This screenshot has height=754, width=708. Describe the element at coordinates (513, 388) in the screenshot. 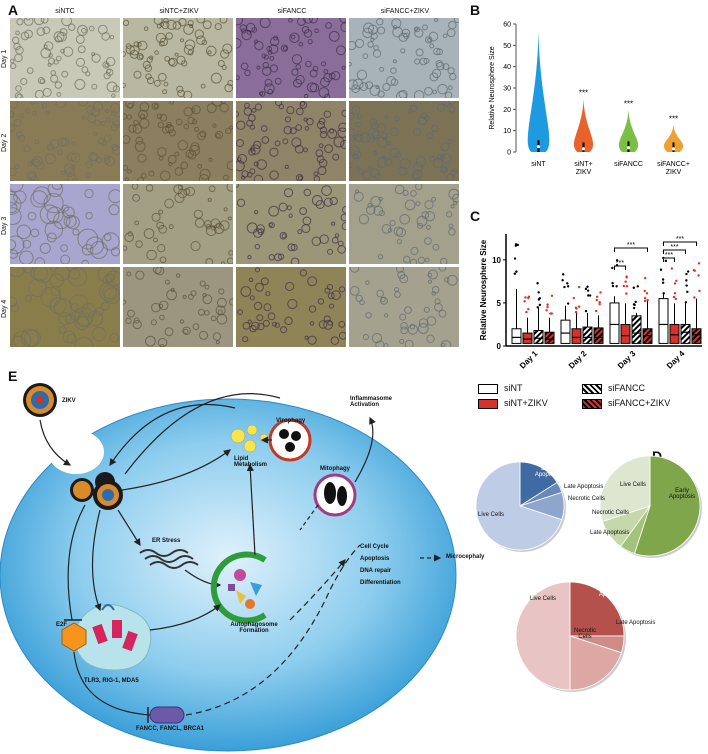

I see `legend-label-sint: siNT` at that location.